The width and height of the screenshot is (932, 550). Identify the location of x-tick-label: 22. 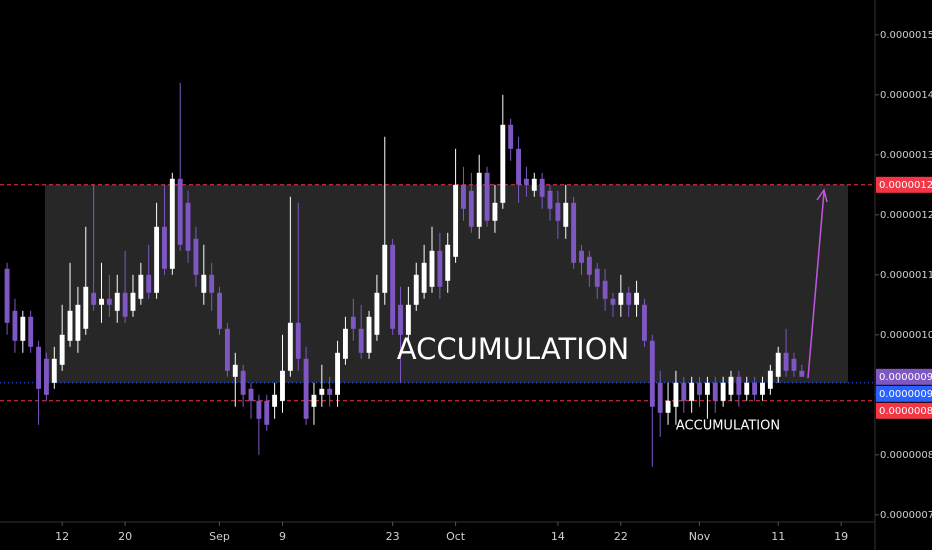
(621, 536).